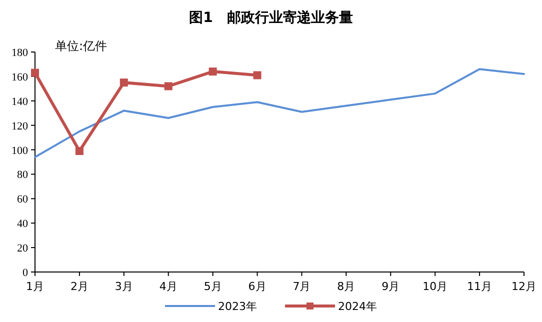 The width and height of the screenshot is (542, 322). What do you see at coordinates (20, 102) in the screenshot?
I see `y-tick-label: 140` at bounding box center [20, 102].